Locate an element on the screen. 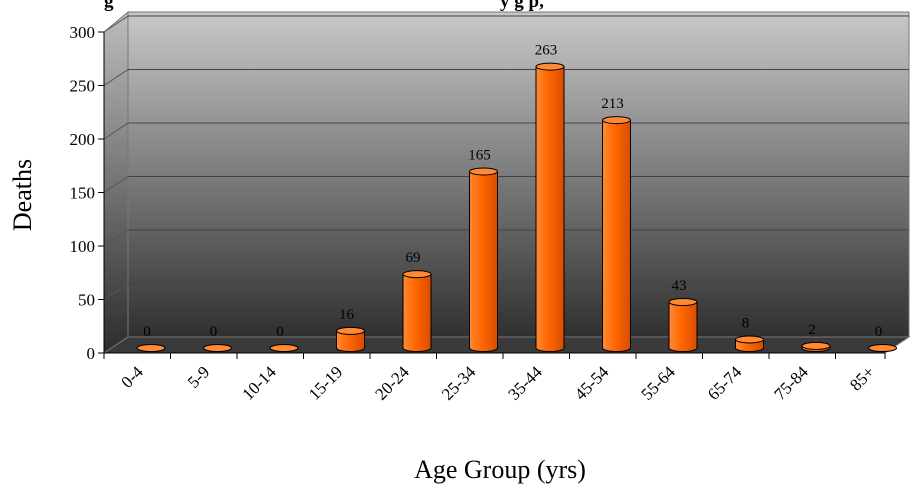 Image resolution: width=918 pixels, height=487 pixels. x-tick-label: 55-64 is located at coordinates (658, 383).